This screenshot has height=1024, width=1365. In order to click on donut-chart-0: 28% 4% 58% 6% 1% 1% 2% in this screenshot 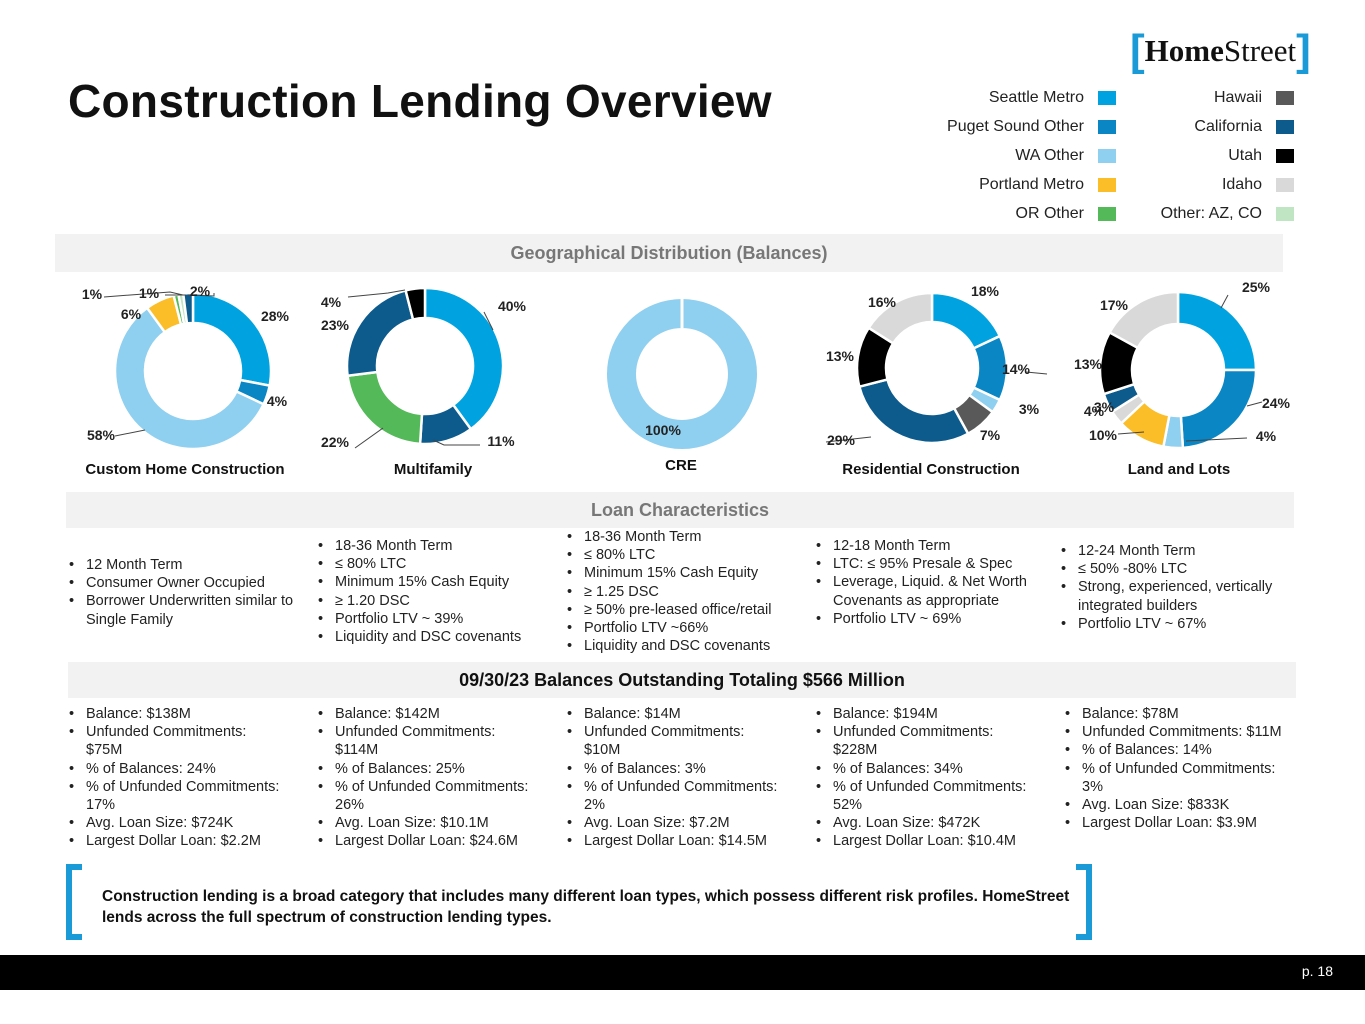, I will do `click(186, 367)`.